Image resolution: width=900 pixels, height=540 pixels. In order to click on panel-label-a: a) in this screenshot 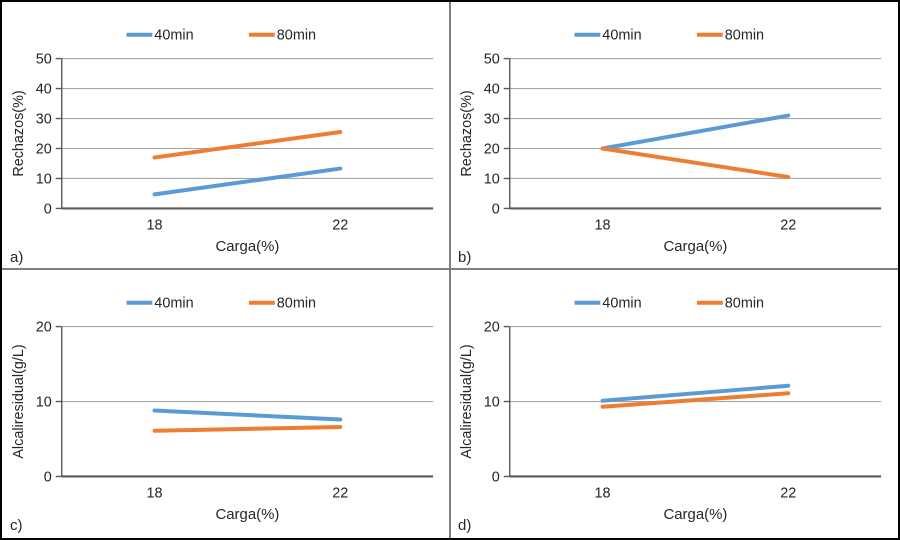, I will do `click(17, 257)`.